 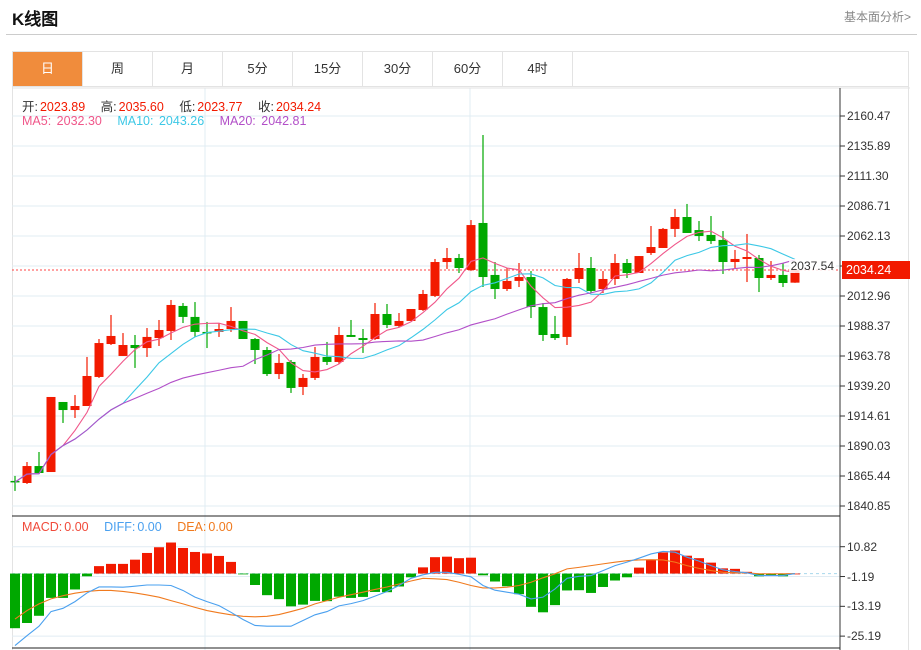 What do you see at coordinates (35, 19) in the screenshot?
I see `page-title: K线图` at bounding box center [35, 19].